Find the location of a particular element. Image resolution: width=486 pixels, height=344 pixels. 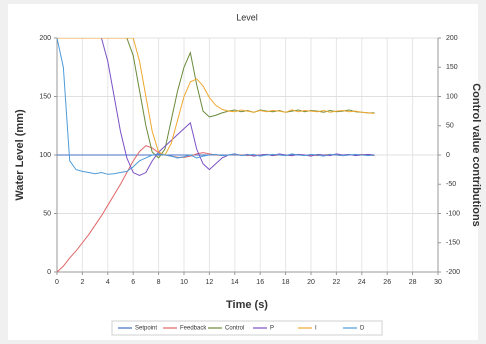

y2-tick-label: 200 is located at coordinates (452, 38).